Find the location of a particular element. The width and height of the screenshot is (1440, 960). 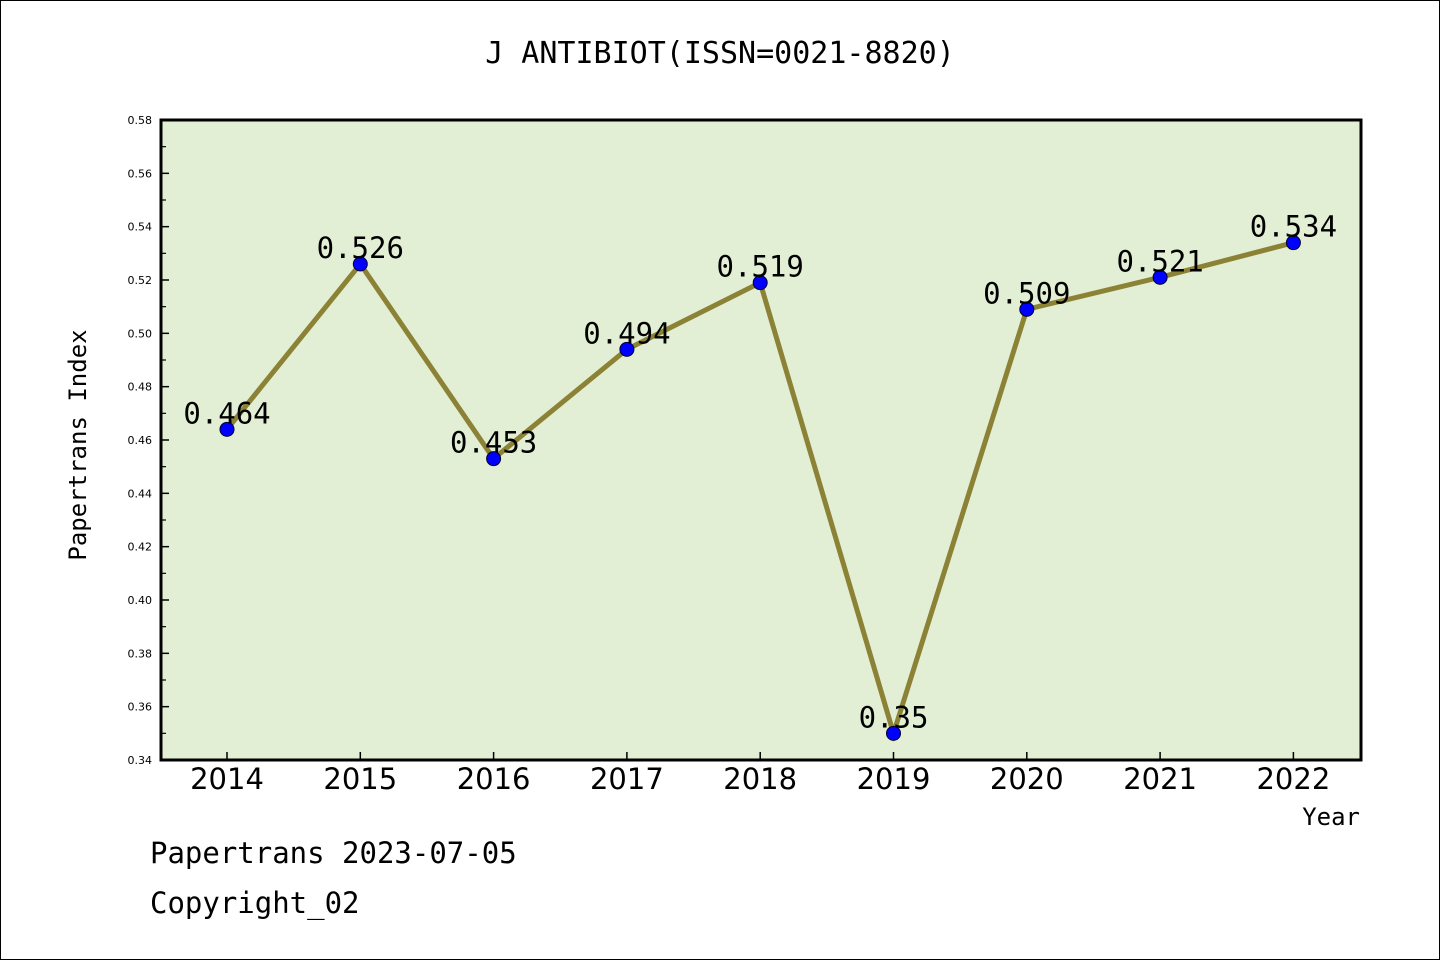

x-tick-label: 2015 is located at coordinates (360, 779).